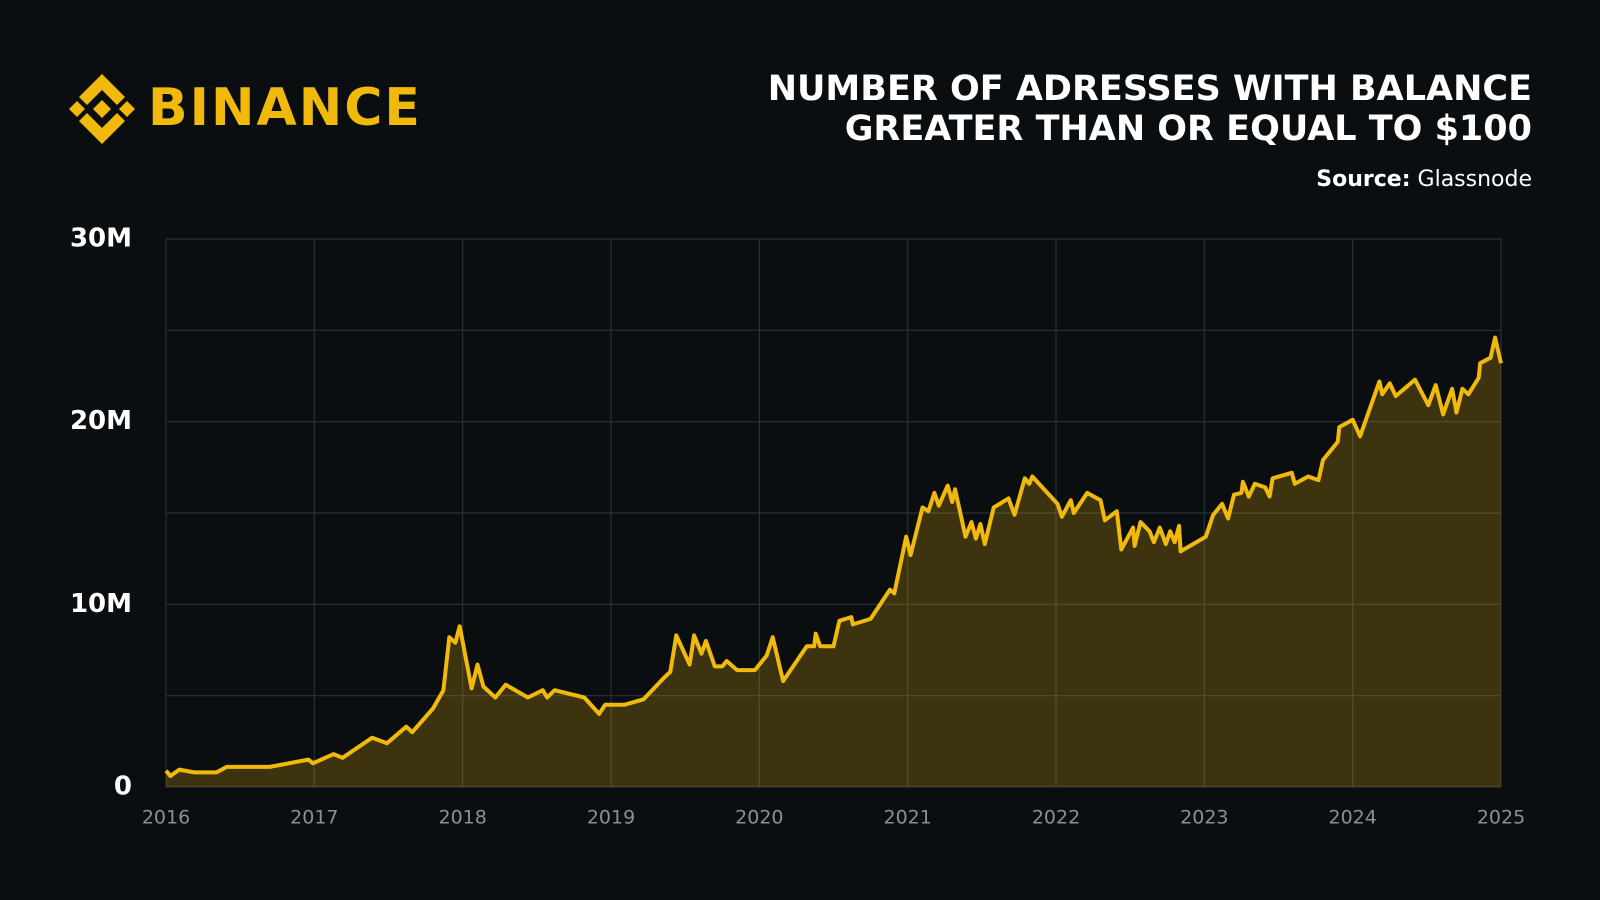  What do you see at coordinates (1150, 89) in the screenshot?
I see `chart-title: NUMBER OF ADRESSES WITH BALANCE` at bounding box center [1150, 89].